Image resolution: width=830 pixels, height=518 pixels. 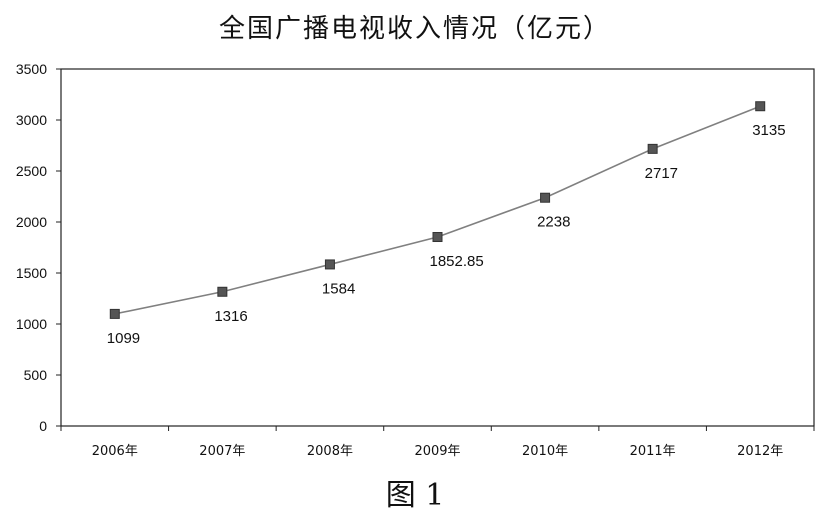 What do you see at coordinates (43, 426) in the screenshot?
I see `y-tick-label: 0` at bounding box center [43, 426].